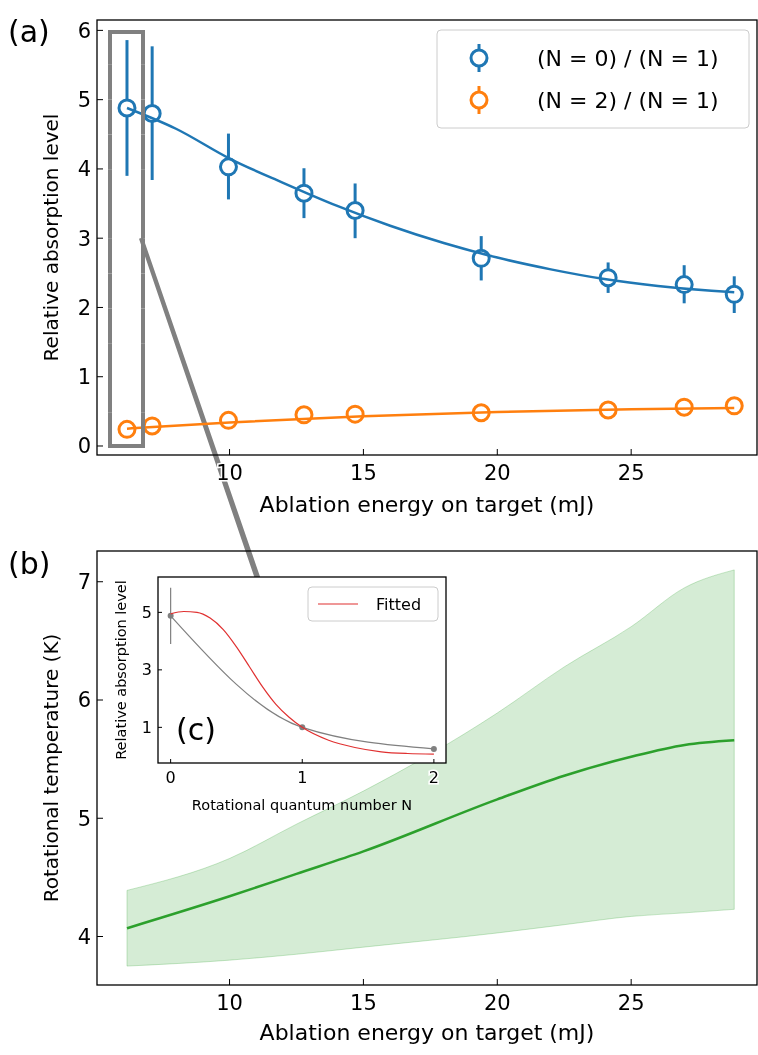  Describe the element at coordinates (84, 446) in the screenshot. I see `y-tick-label: 0` at that location.